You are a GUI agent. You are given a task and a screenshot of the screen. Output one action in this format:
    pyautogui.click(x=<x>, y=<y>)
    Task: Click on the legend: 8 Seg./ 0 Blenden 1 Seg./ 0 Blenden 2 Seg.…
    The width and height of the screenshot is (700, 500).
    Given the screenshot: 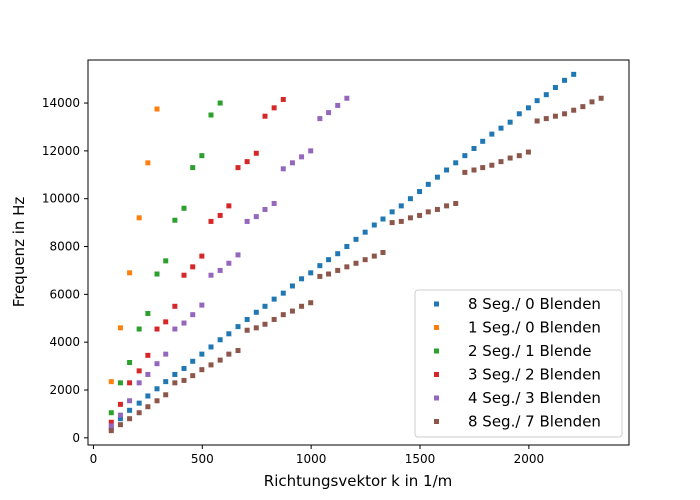 What is the action you would take?
    pyautogui.click(x=518, y=363)
    